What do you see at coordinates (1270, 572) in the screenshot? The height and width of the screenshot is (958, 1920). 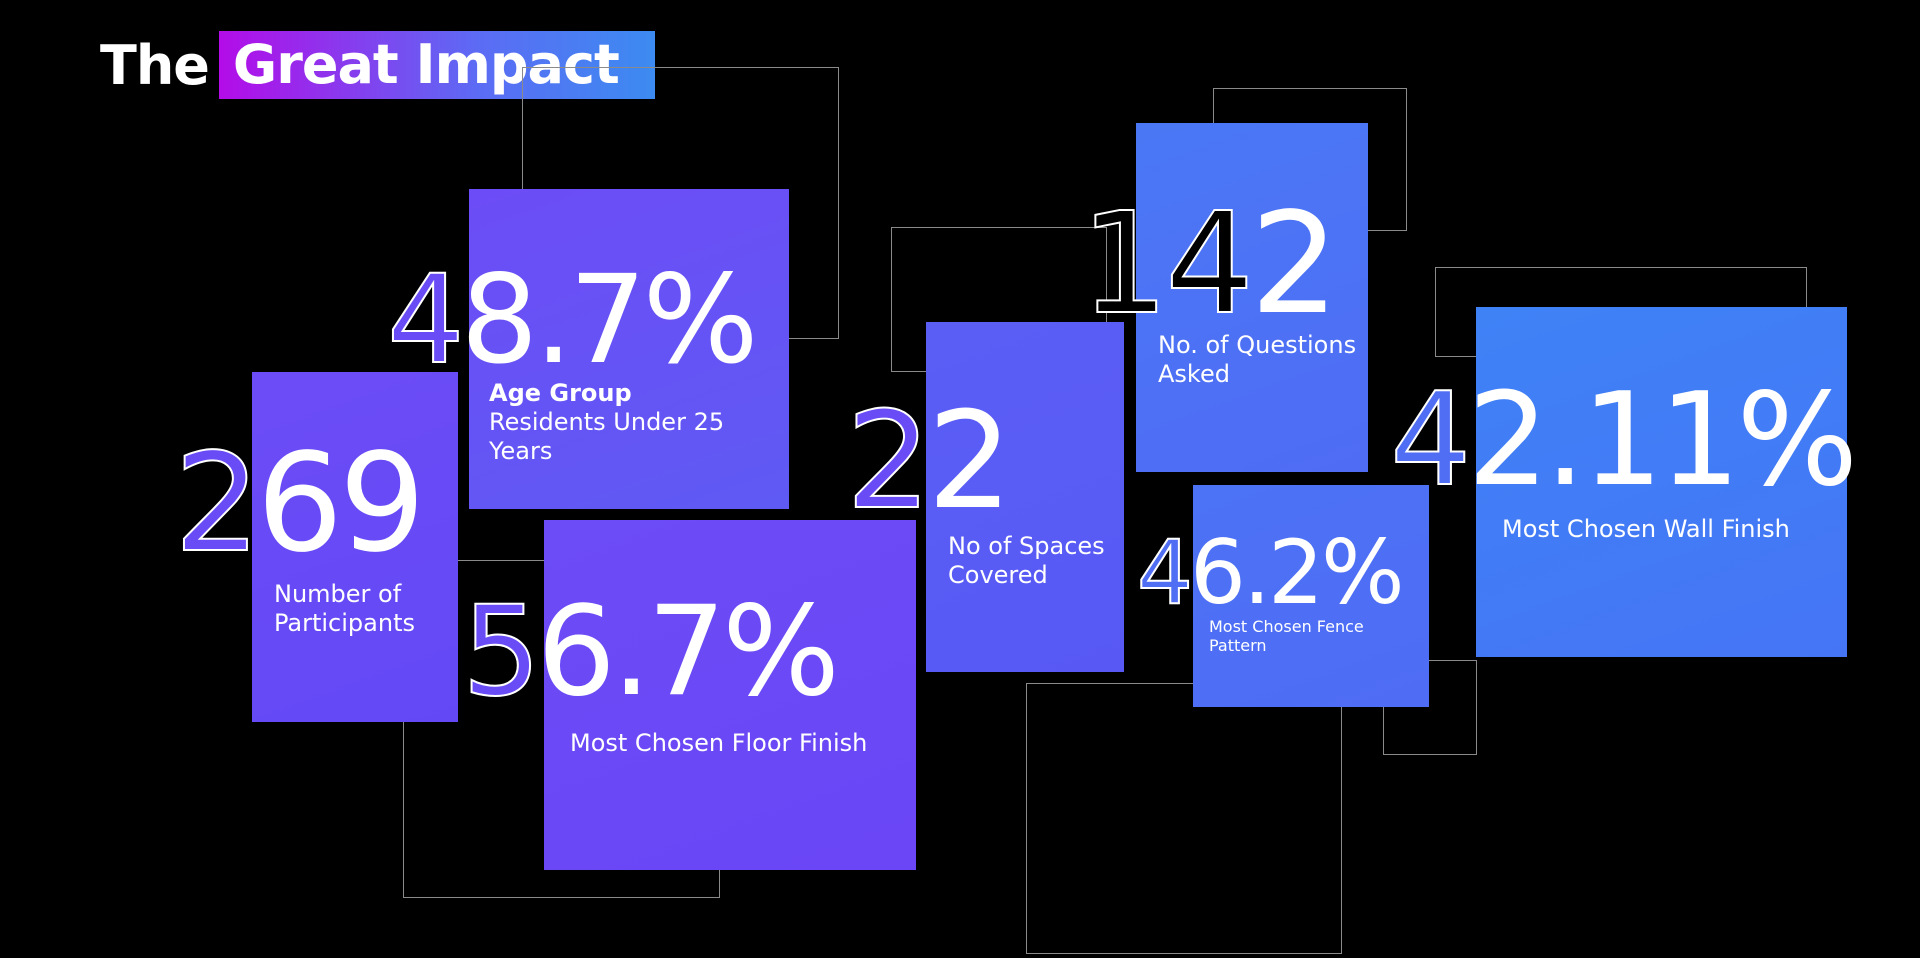 I see `stat-value: 46.2%` at bounding box center [1270, 572].